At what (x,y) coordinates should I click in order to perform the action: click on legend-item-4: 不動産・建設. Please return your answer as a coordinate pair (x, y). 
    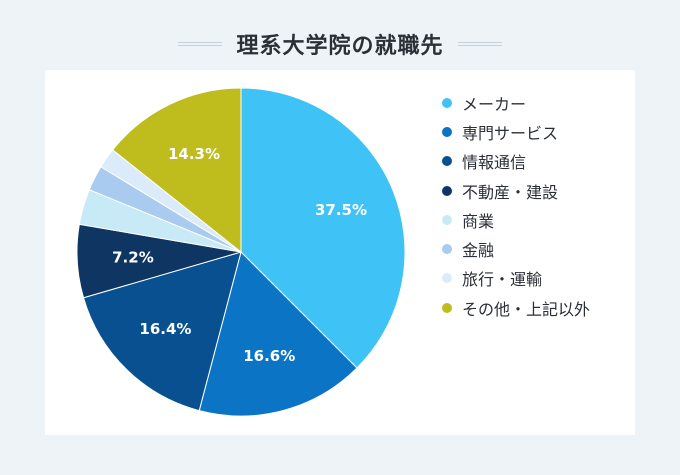
    Looking at the image, I should click on (516, 190).